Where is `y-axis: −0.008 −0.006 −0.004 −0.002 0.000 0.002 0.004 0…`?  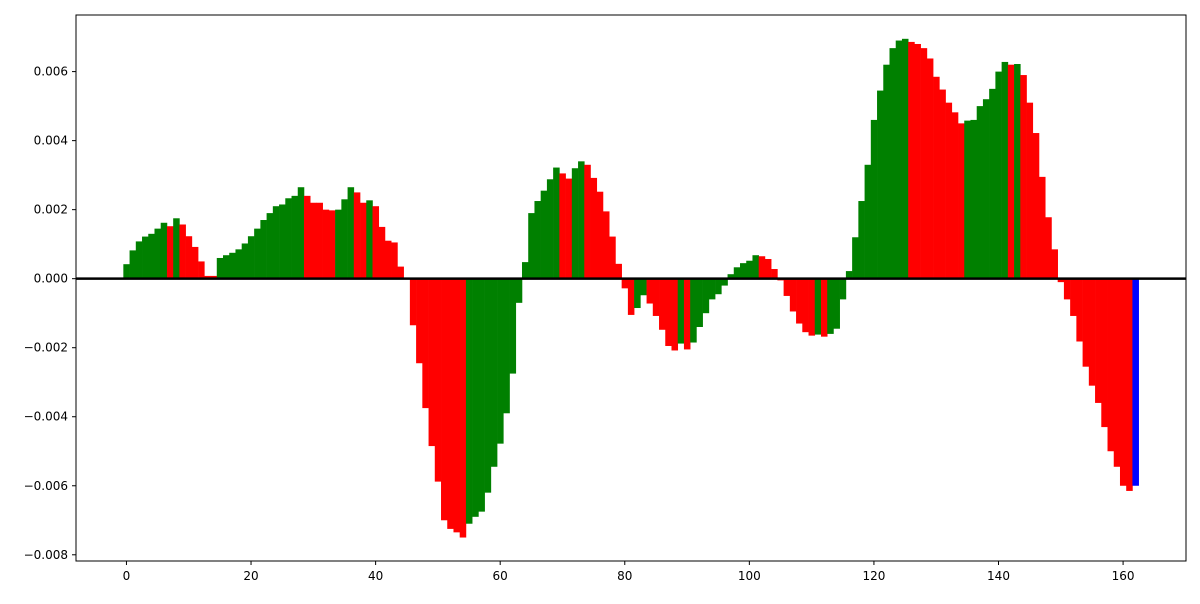 y-axis: −0.008 −0.006 −0.004 −0.002 0.000 0.002 0.004 0… is located at coordinates (50, 313).